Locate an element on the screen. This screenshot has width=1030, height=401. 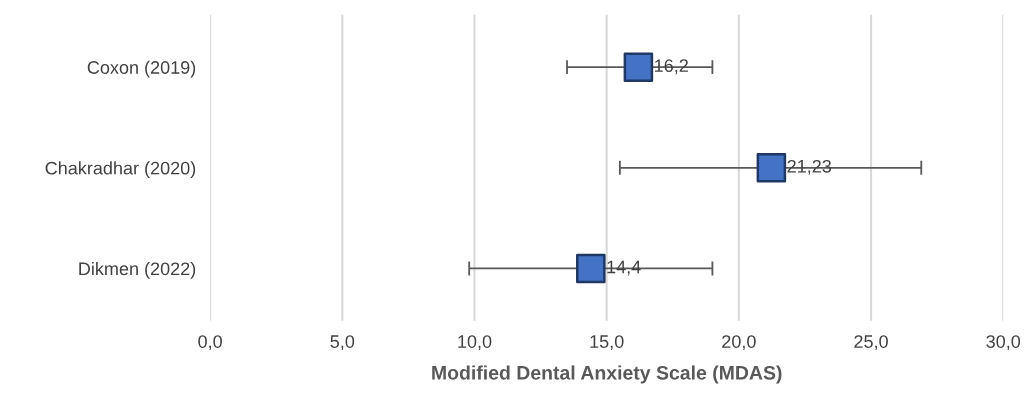
y-tick-label: Coxon (2019) is located at coordinates (141, 69).